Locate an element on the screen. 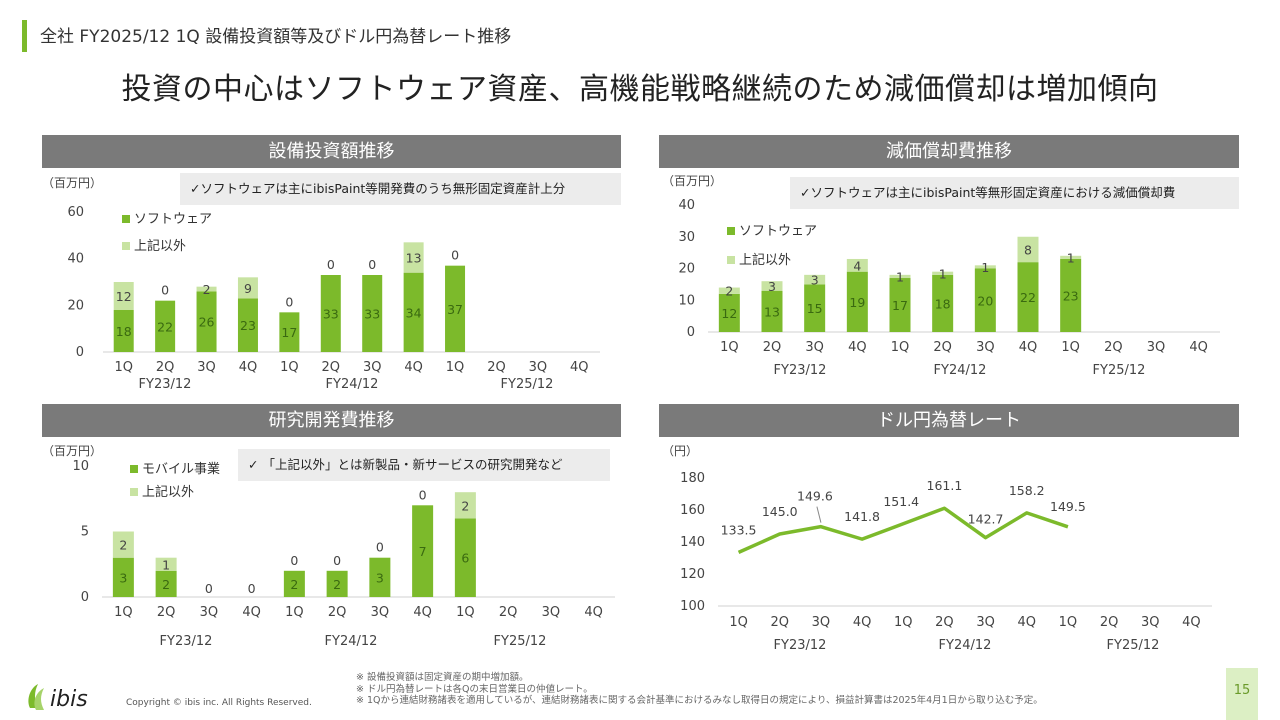  x-group-label: FY23/12 is located at coordinates (800, 645).